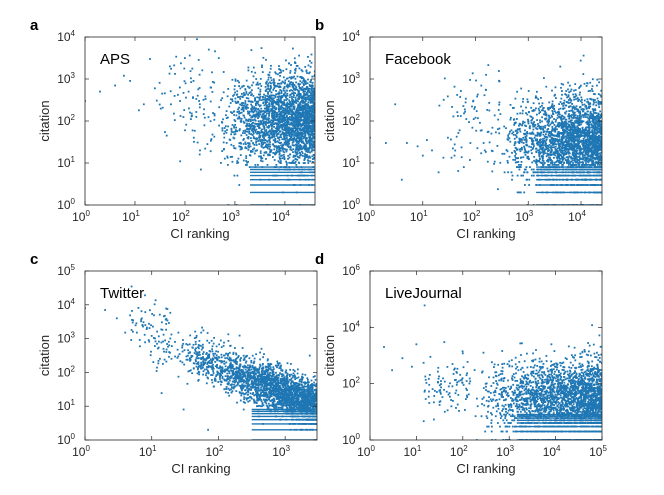 The image size is (664, 495). I want to click on y-tick-label: 103, so click(66, 78).